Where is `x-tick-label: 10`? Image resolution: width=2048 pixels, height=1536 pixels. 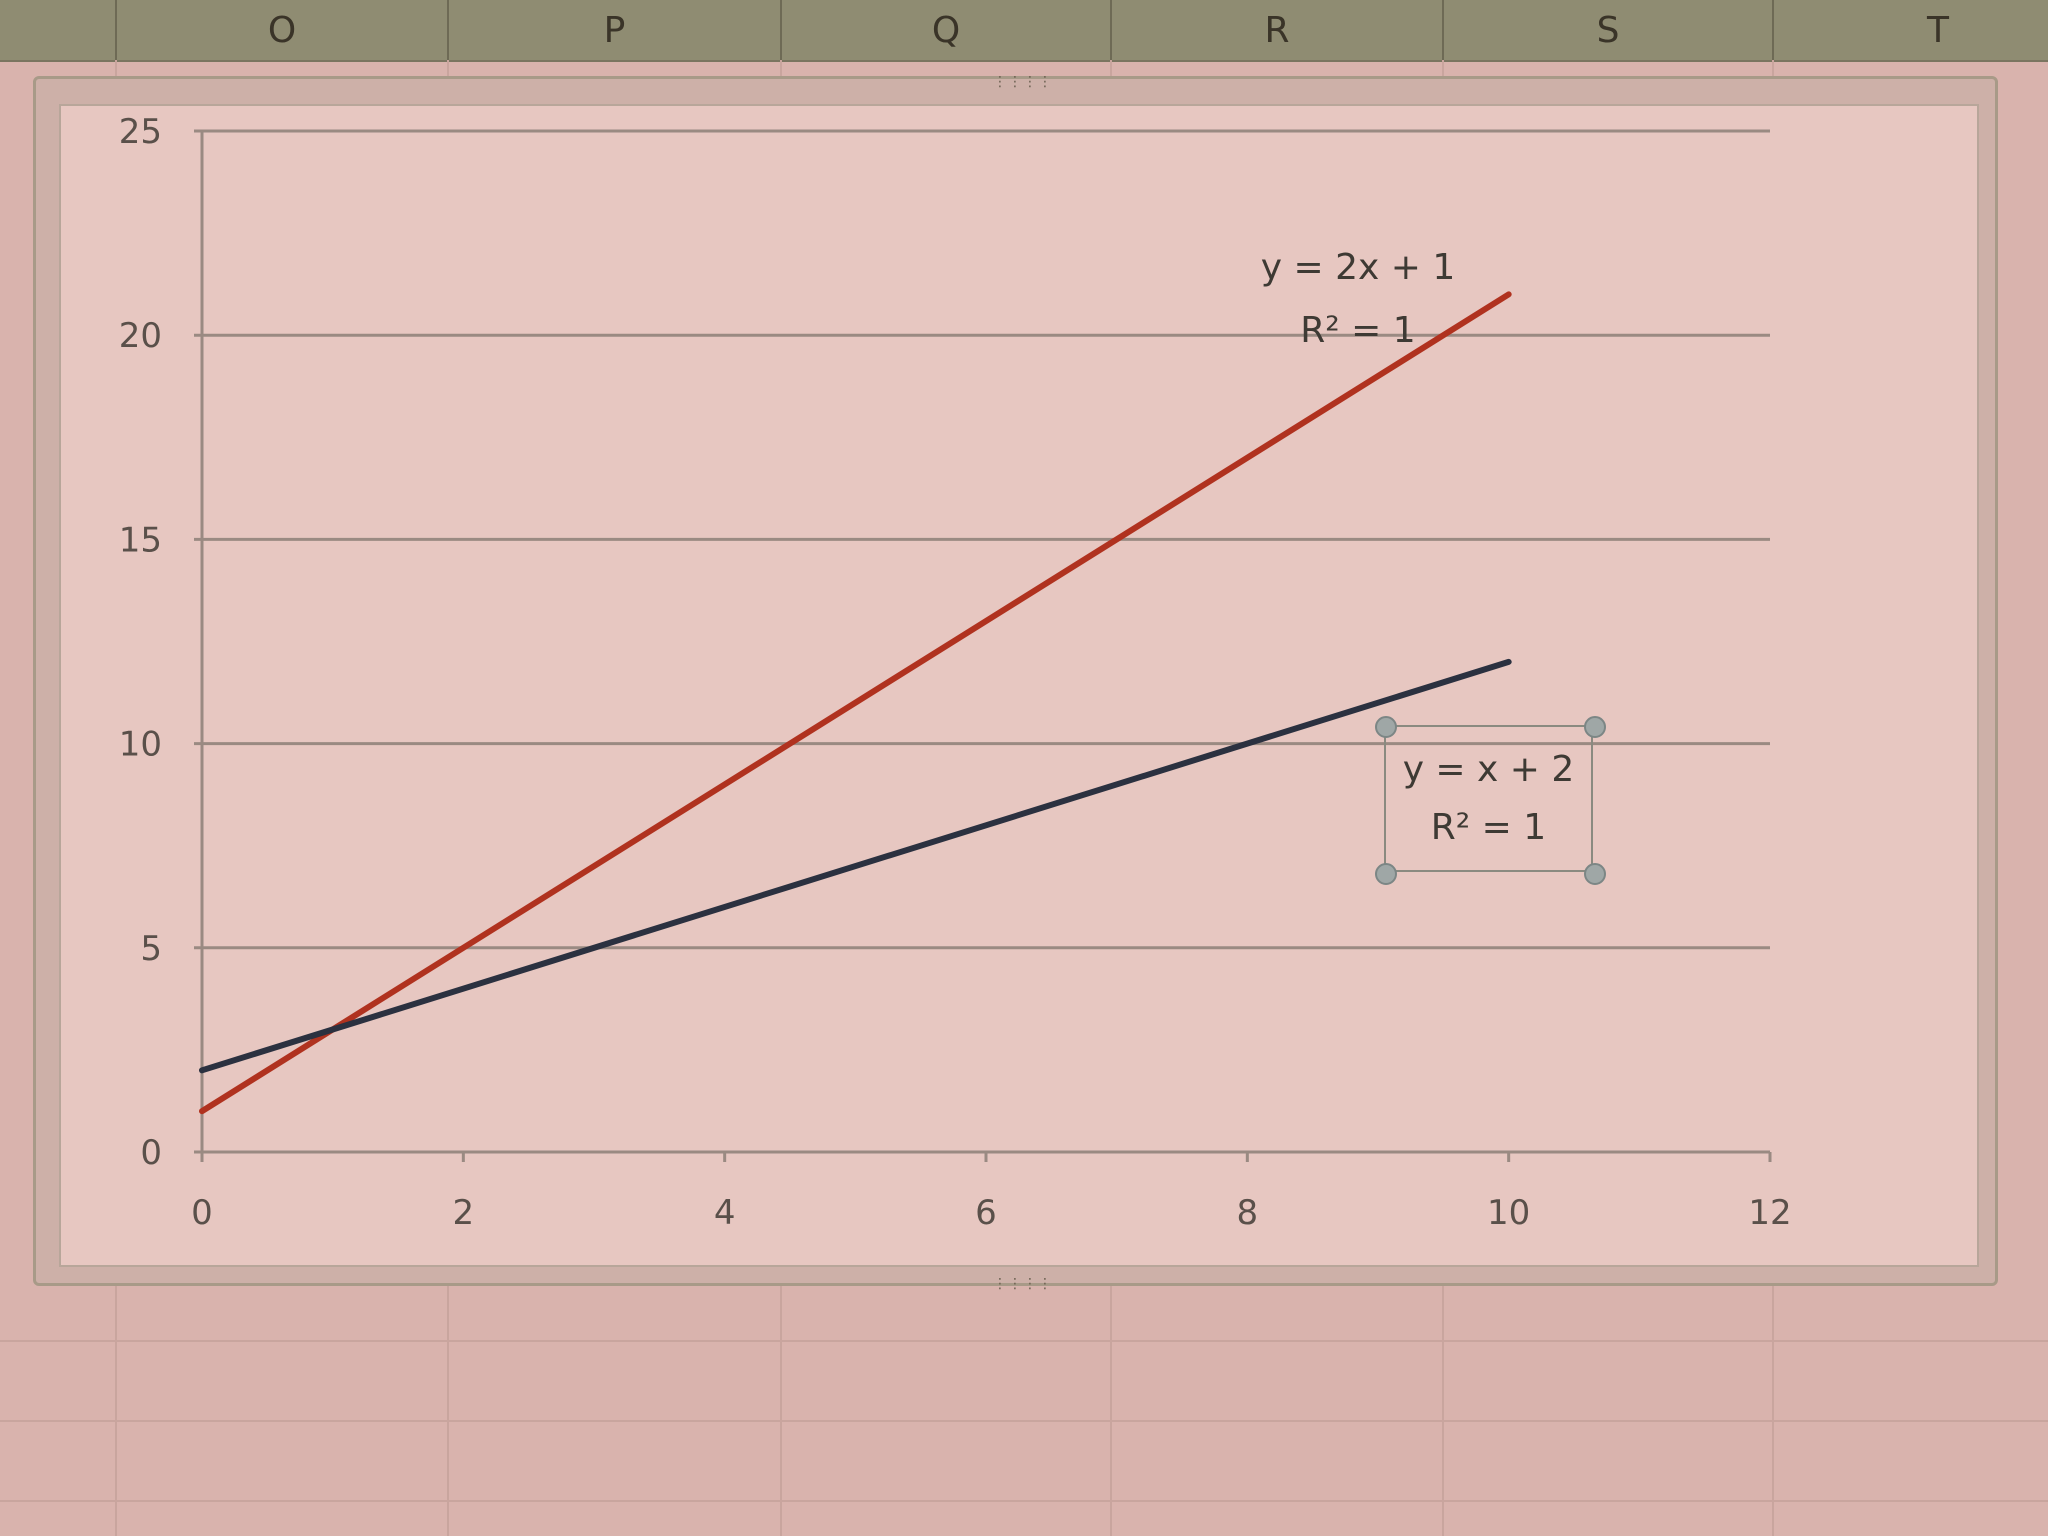 x-tick-label: 10 is located at coordinates (1508, 1213).